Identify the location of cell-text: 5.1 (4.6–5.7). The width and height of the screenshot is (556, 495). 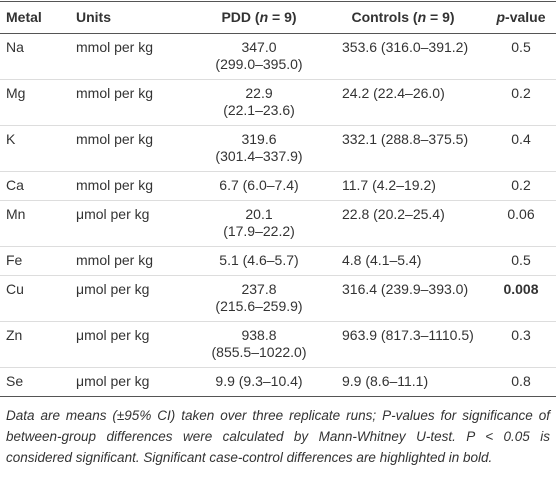
(259, 260).